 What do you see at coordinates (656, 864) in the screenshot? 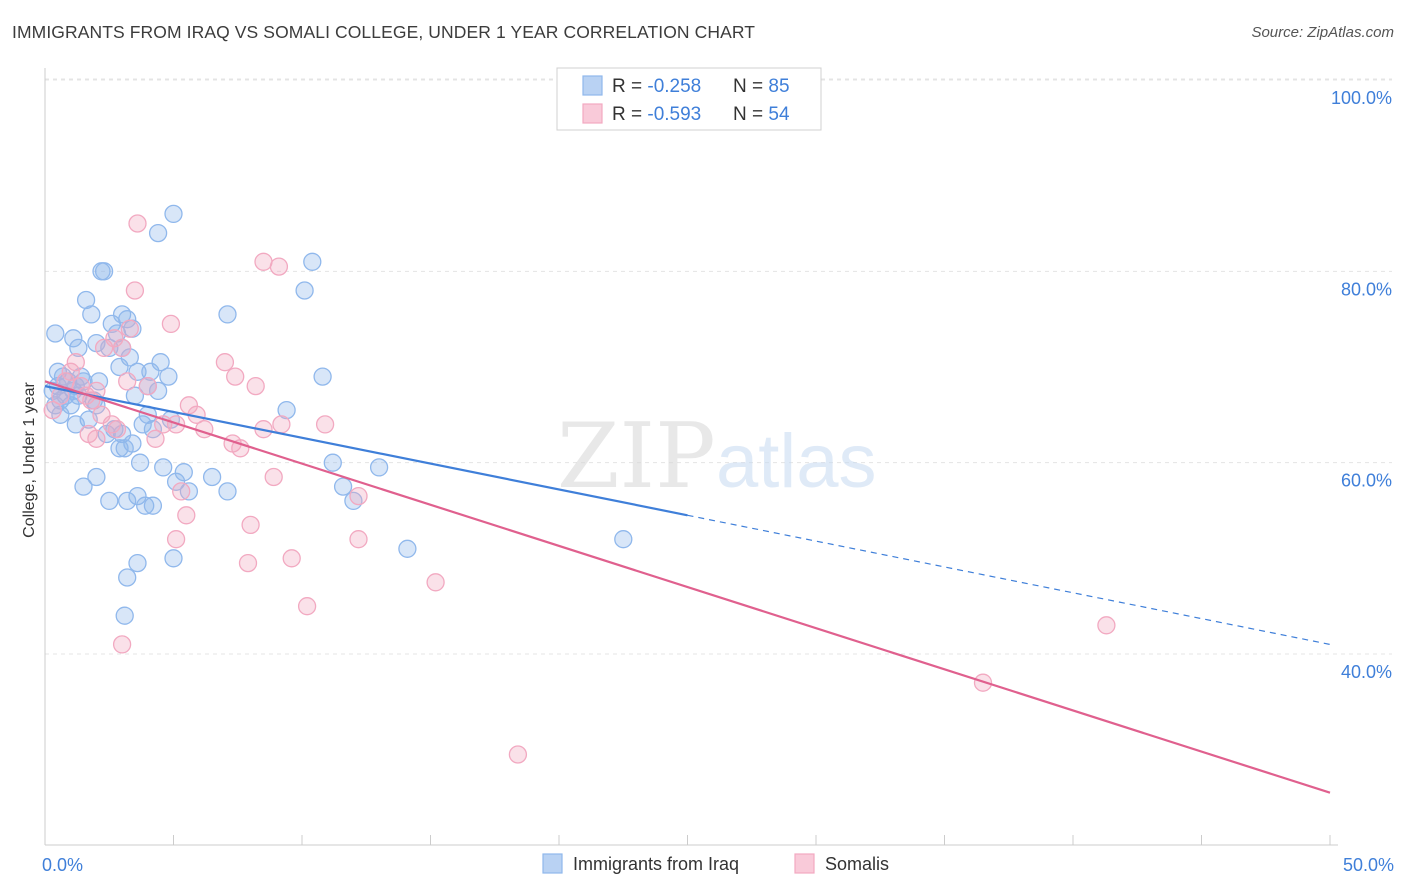
I see `bottom-legend-label-iraq: Immigrants from Iraq` at bounding box center [656, 864].